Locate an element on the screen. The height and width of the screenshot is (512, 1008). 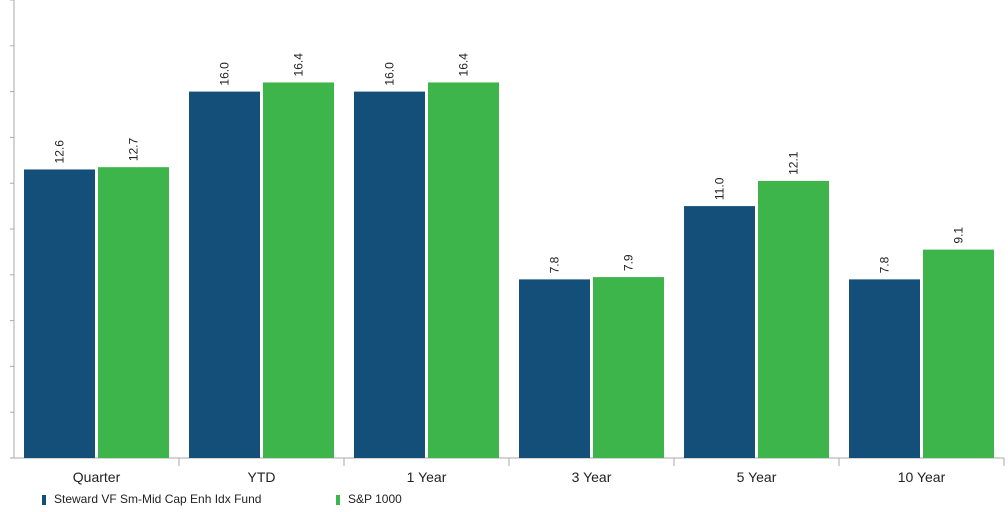
data-label: 11.0 is located at coordinates (720, 188).